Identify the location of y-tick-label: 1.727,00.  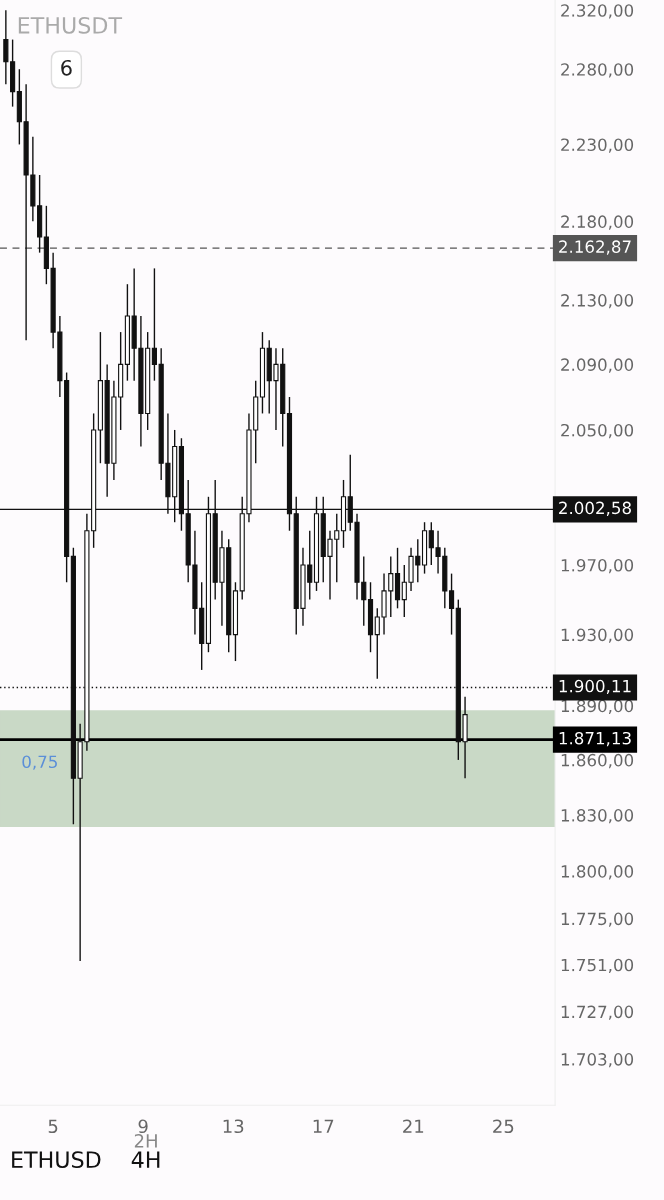
(597, 1012).